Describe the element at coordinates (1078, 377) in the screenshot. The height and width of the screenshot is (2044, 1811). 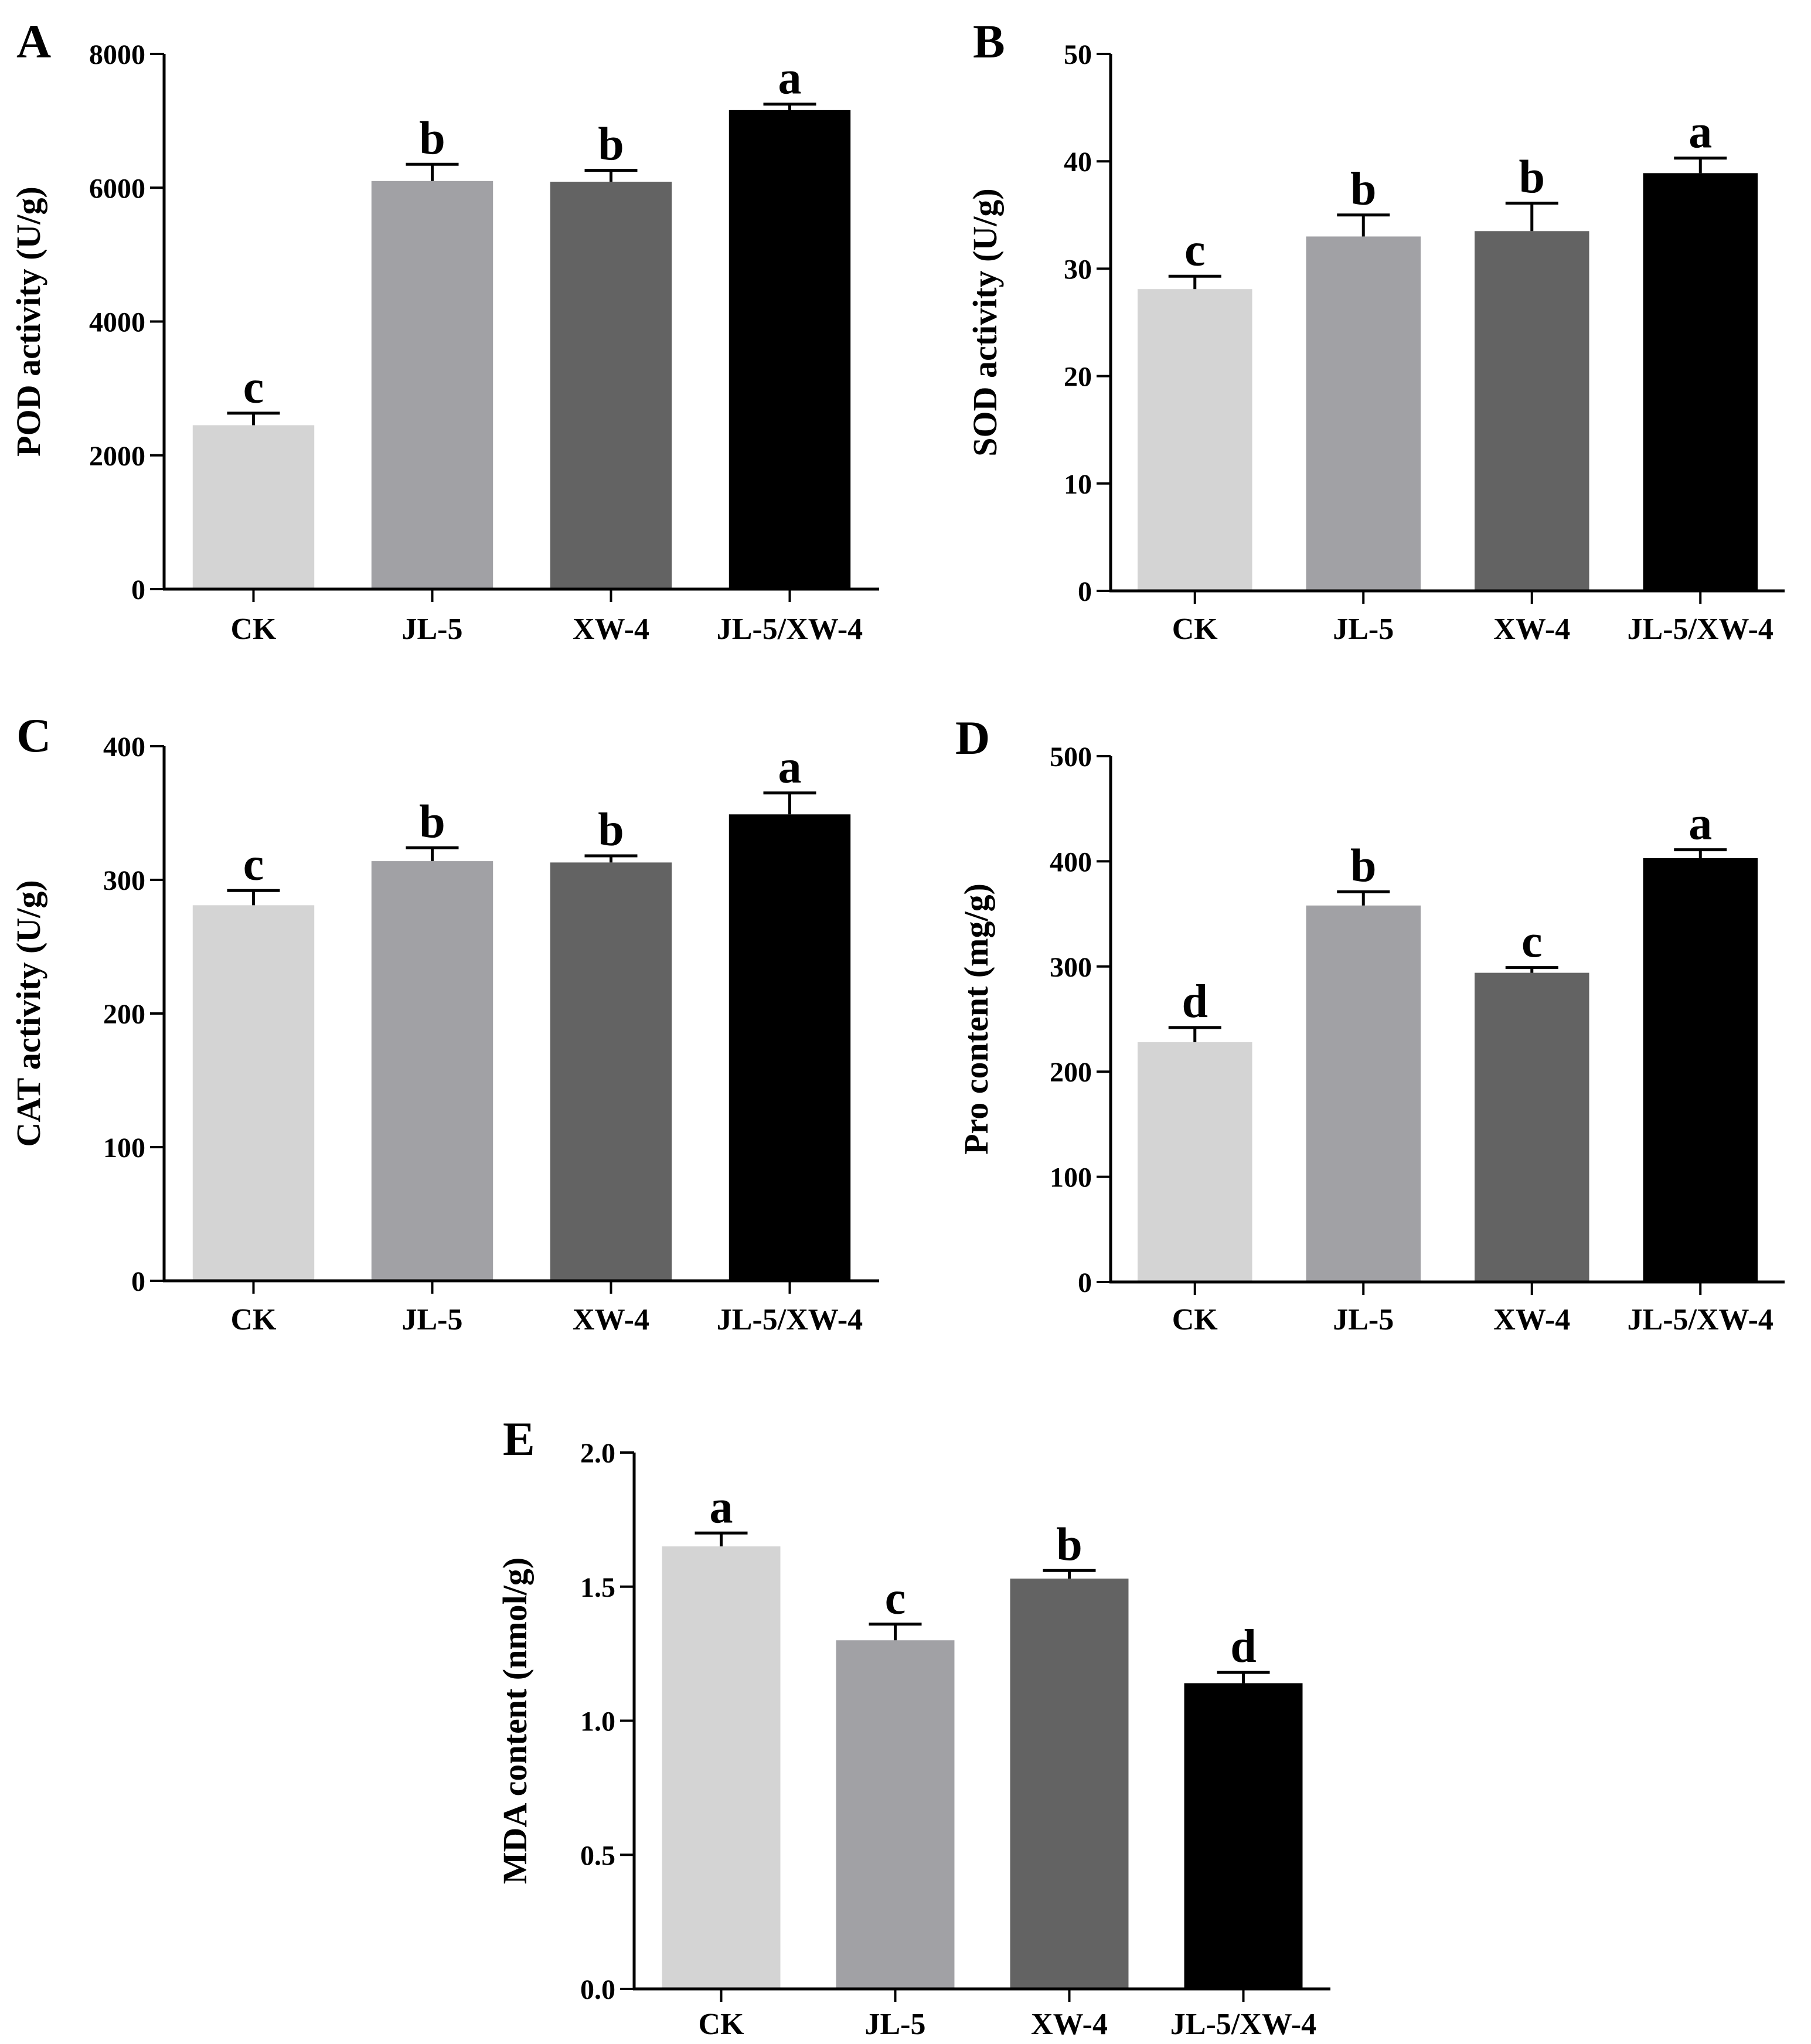
I see `y-tick-label: 20` at that location.